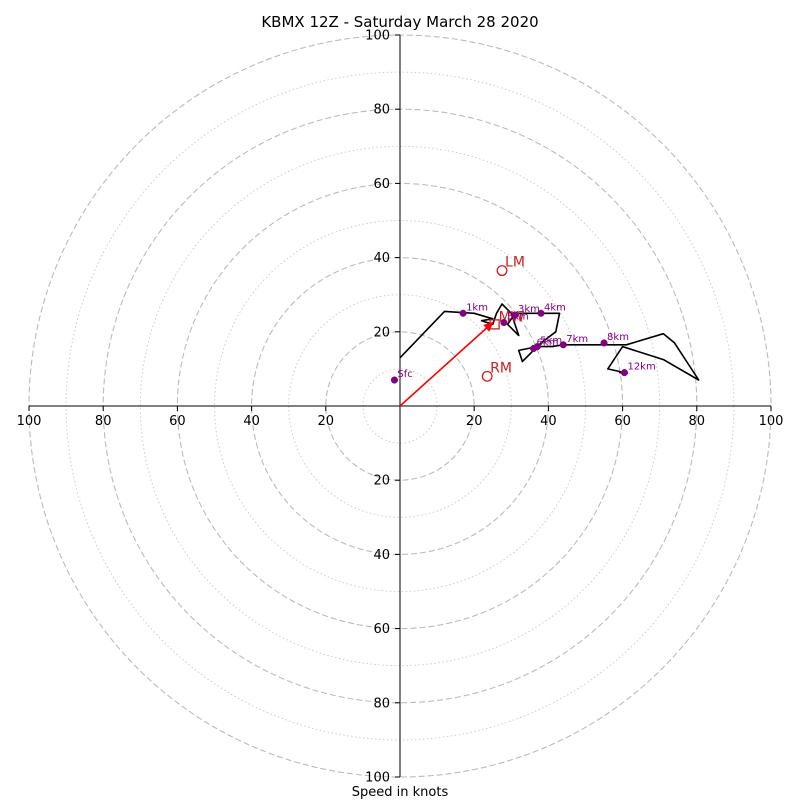 Image resolution: width=800 pixels, height=800 pixels. I want to click on height-marker-label: 8km, so click(618, 337).